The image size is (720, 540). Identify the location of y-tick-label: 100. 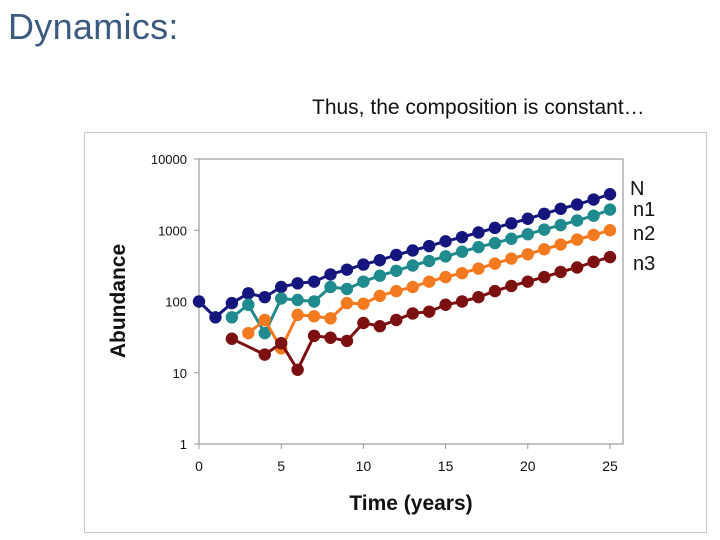
(176, 302).